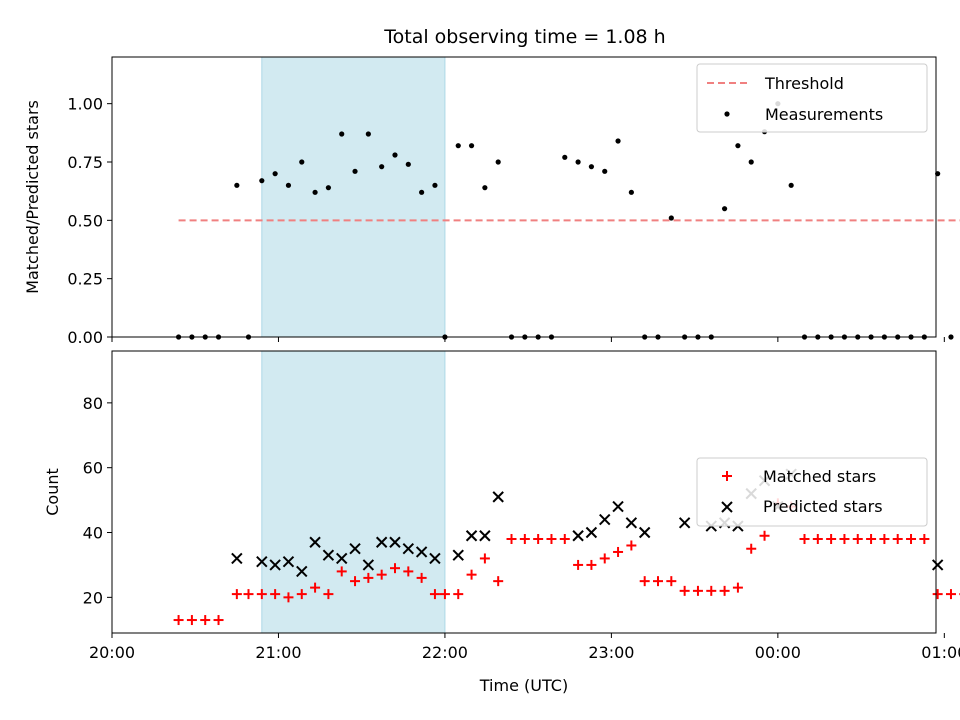 This screenshot has height=720, width=960. Describe the element at coordinates (93, 403) in the screenshot. I see `bottom-y-tick-label: 80` at that location.